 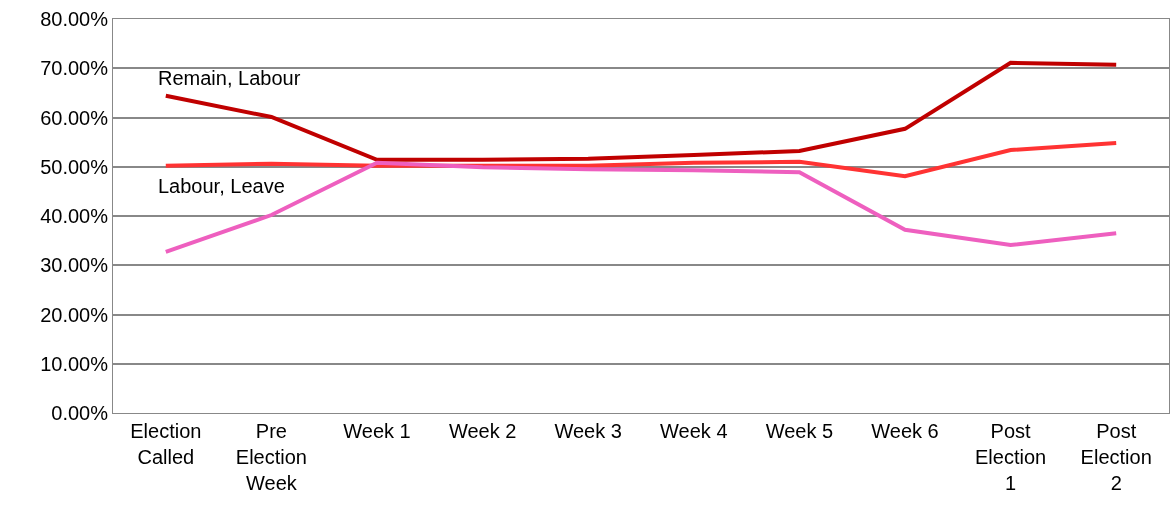 I want to click on x-tick-label: Pre Election Week, so click(x=271, y=457).